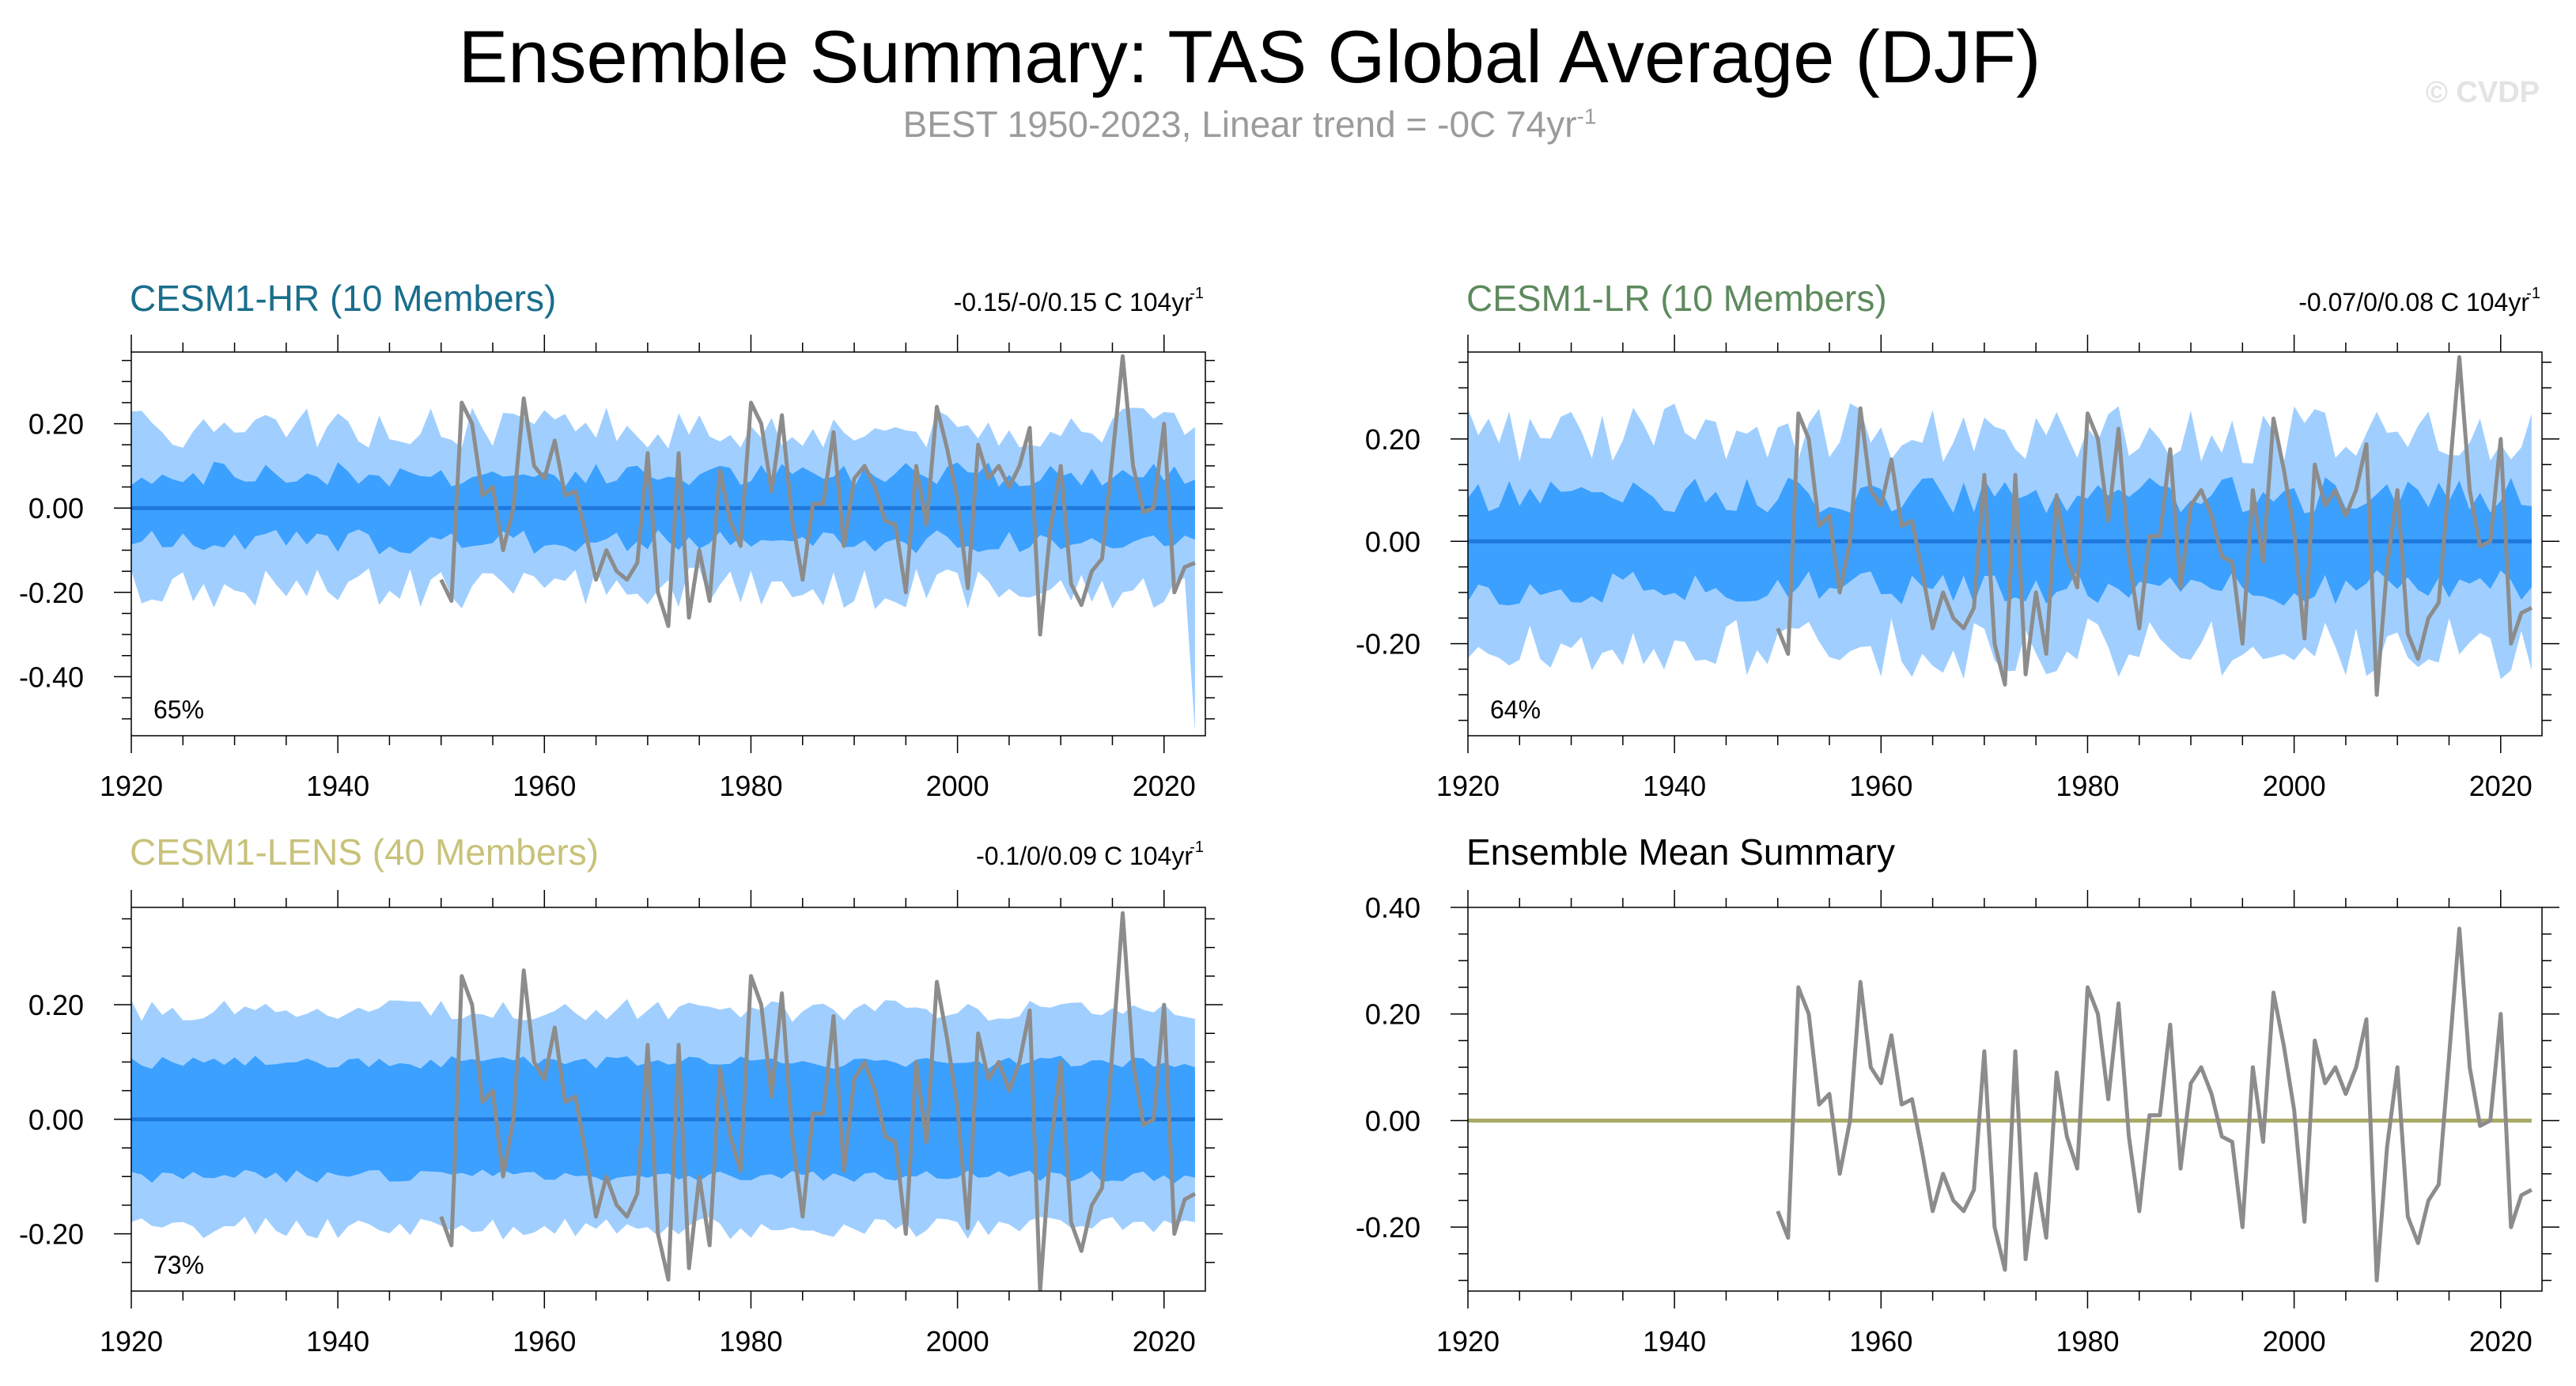 The height and width of the screenshot is (1386, 2576). Describe the element at coordinates (1164, 786) in the screenshot. I see `xtick-label-hr: 2020` at that location.